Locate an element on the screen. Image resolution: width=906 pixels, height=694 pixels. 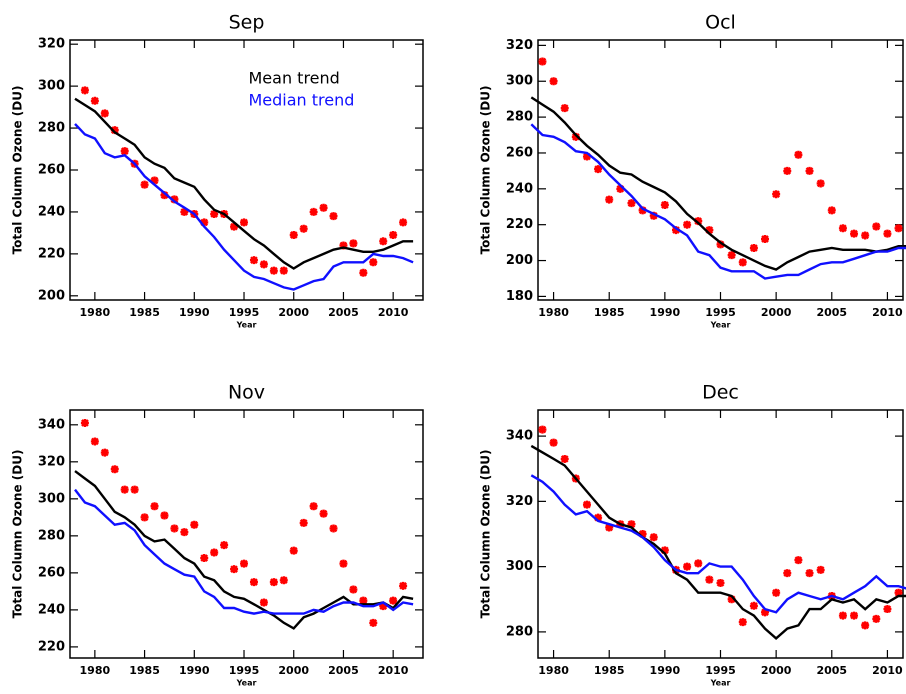
y-tick-label: 340 is located at coordinates (519, 436).